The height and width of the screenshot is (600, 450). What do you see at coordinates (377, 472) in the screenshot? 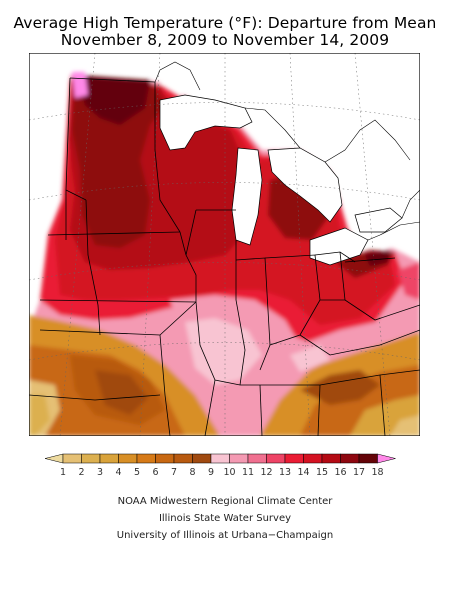
I see `legend-tick-label: 18` at bounding box center [377, 472].